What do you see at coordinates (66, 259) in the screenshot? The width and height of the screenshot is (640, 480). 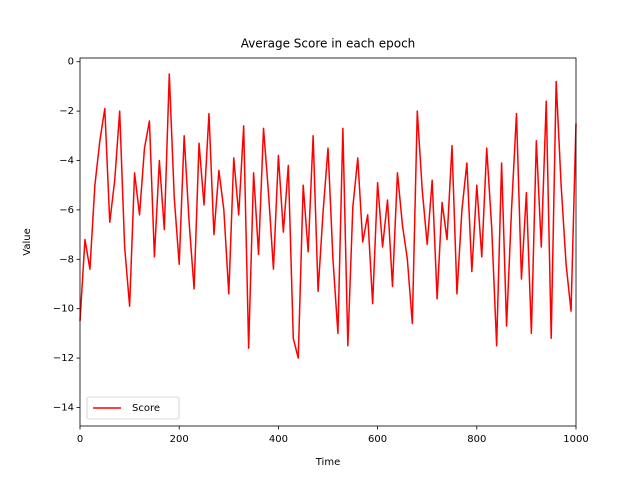 I see `y-tick-label: −8` at bounding box center [66, 259].